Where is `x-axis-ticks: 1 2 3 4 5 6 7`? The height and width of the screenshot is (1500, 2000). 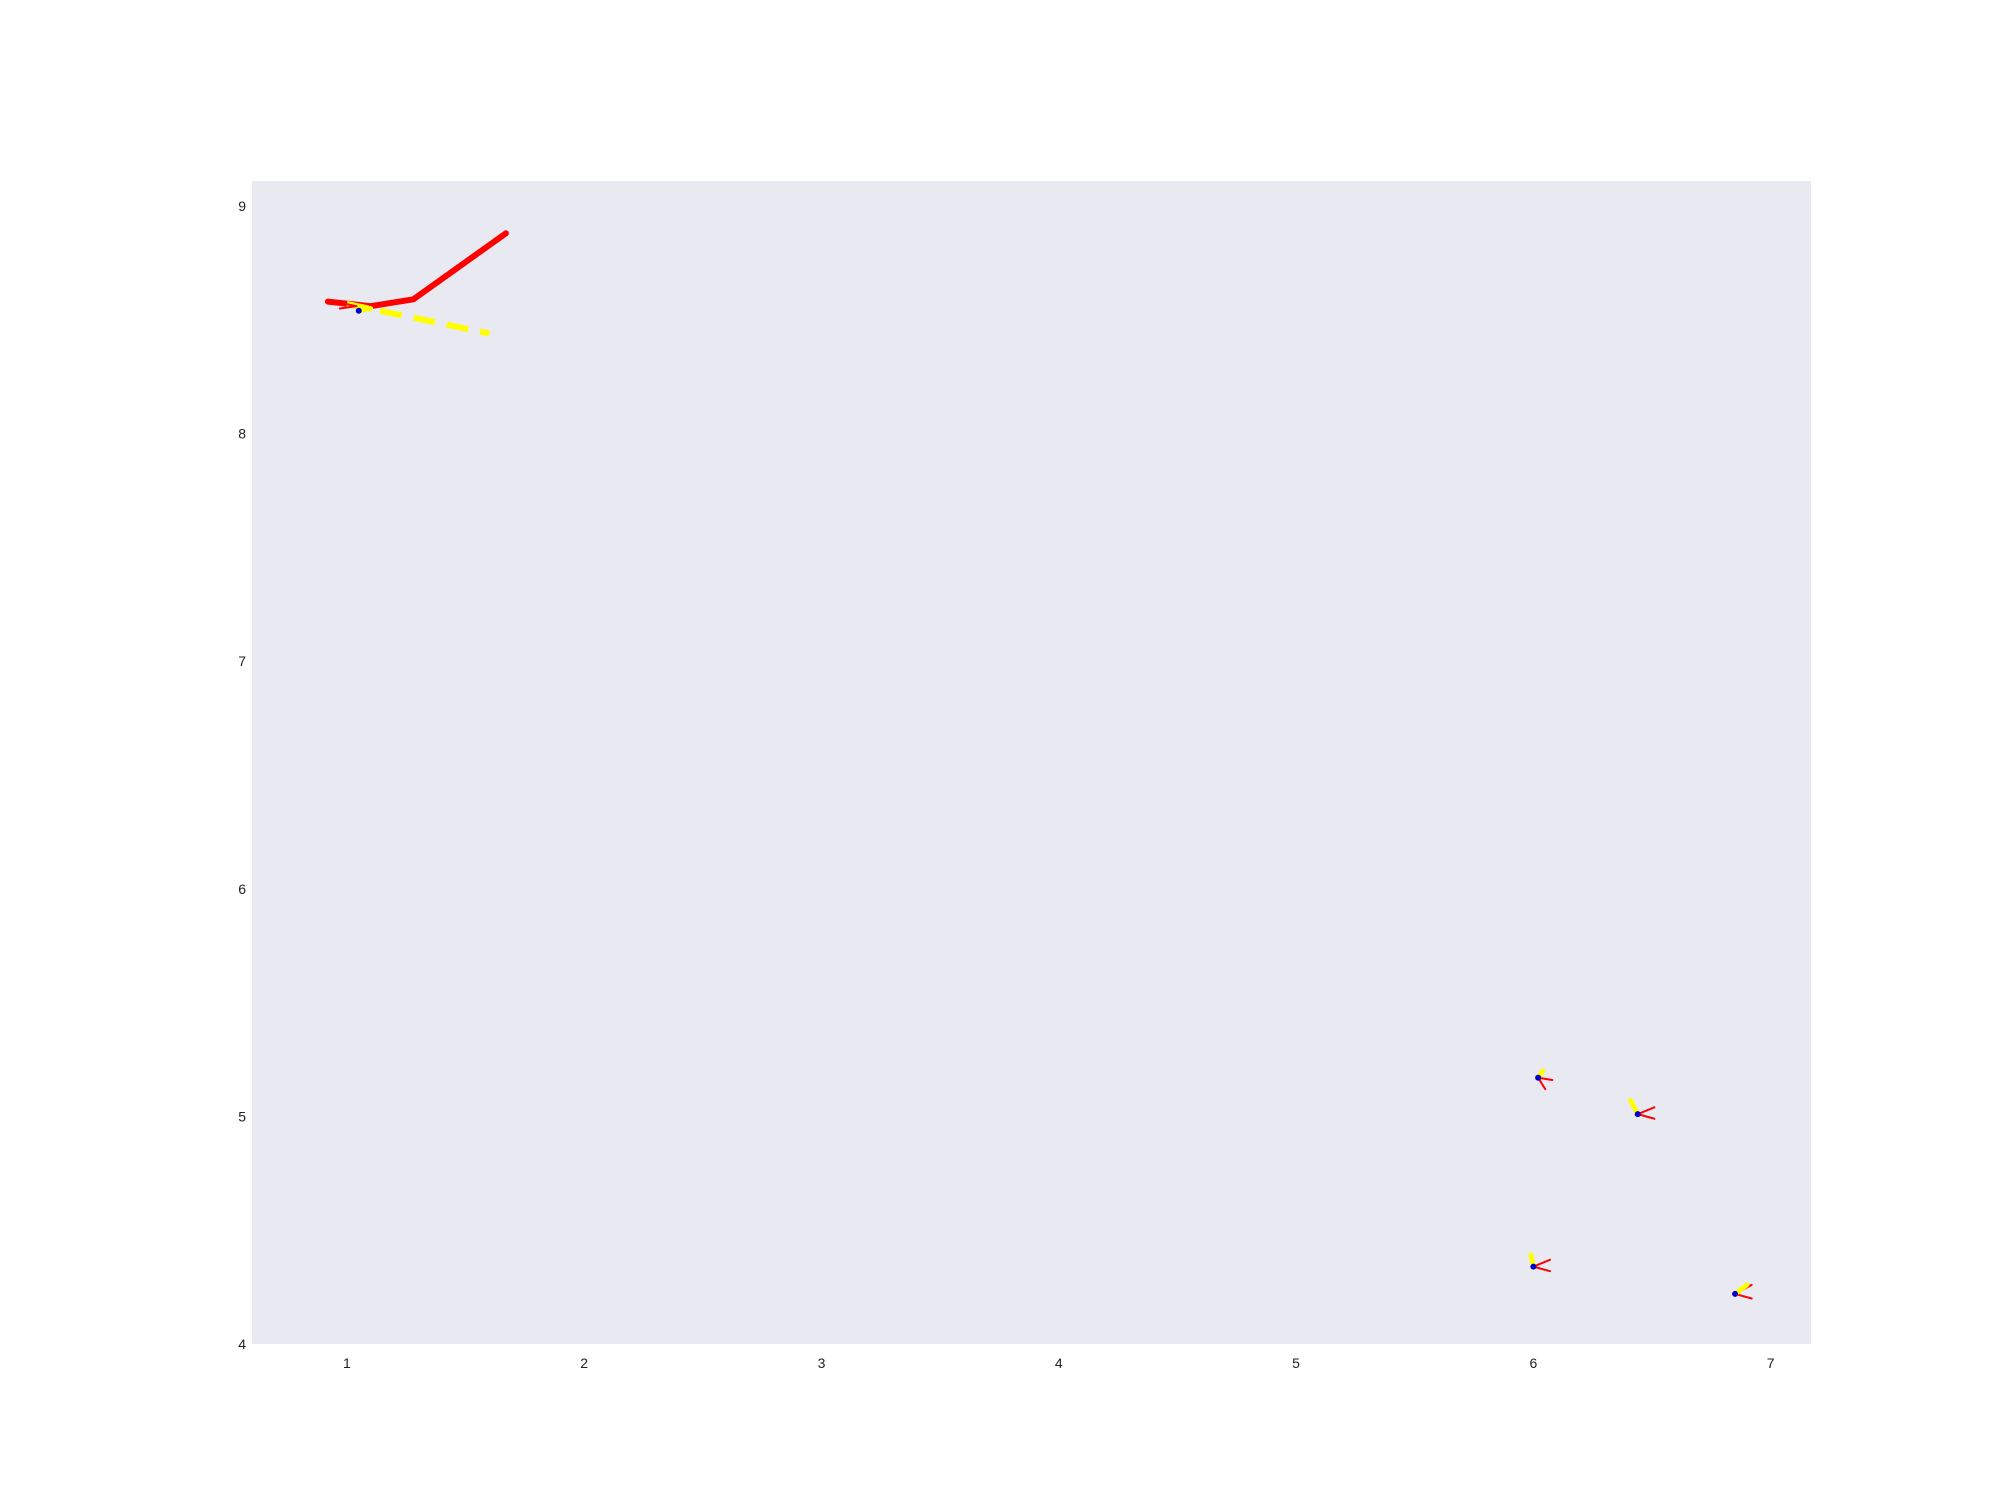 x-axis-ticks: 1 2 3 4 5 6 7 is located at coordinates (1059, 1363).